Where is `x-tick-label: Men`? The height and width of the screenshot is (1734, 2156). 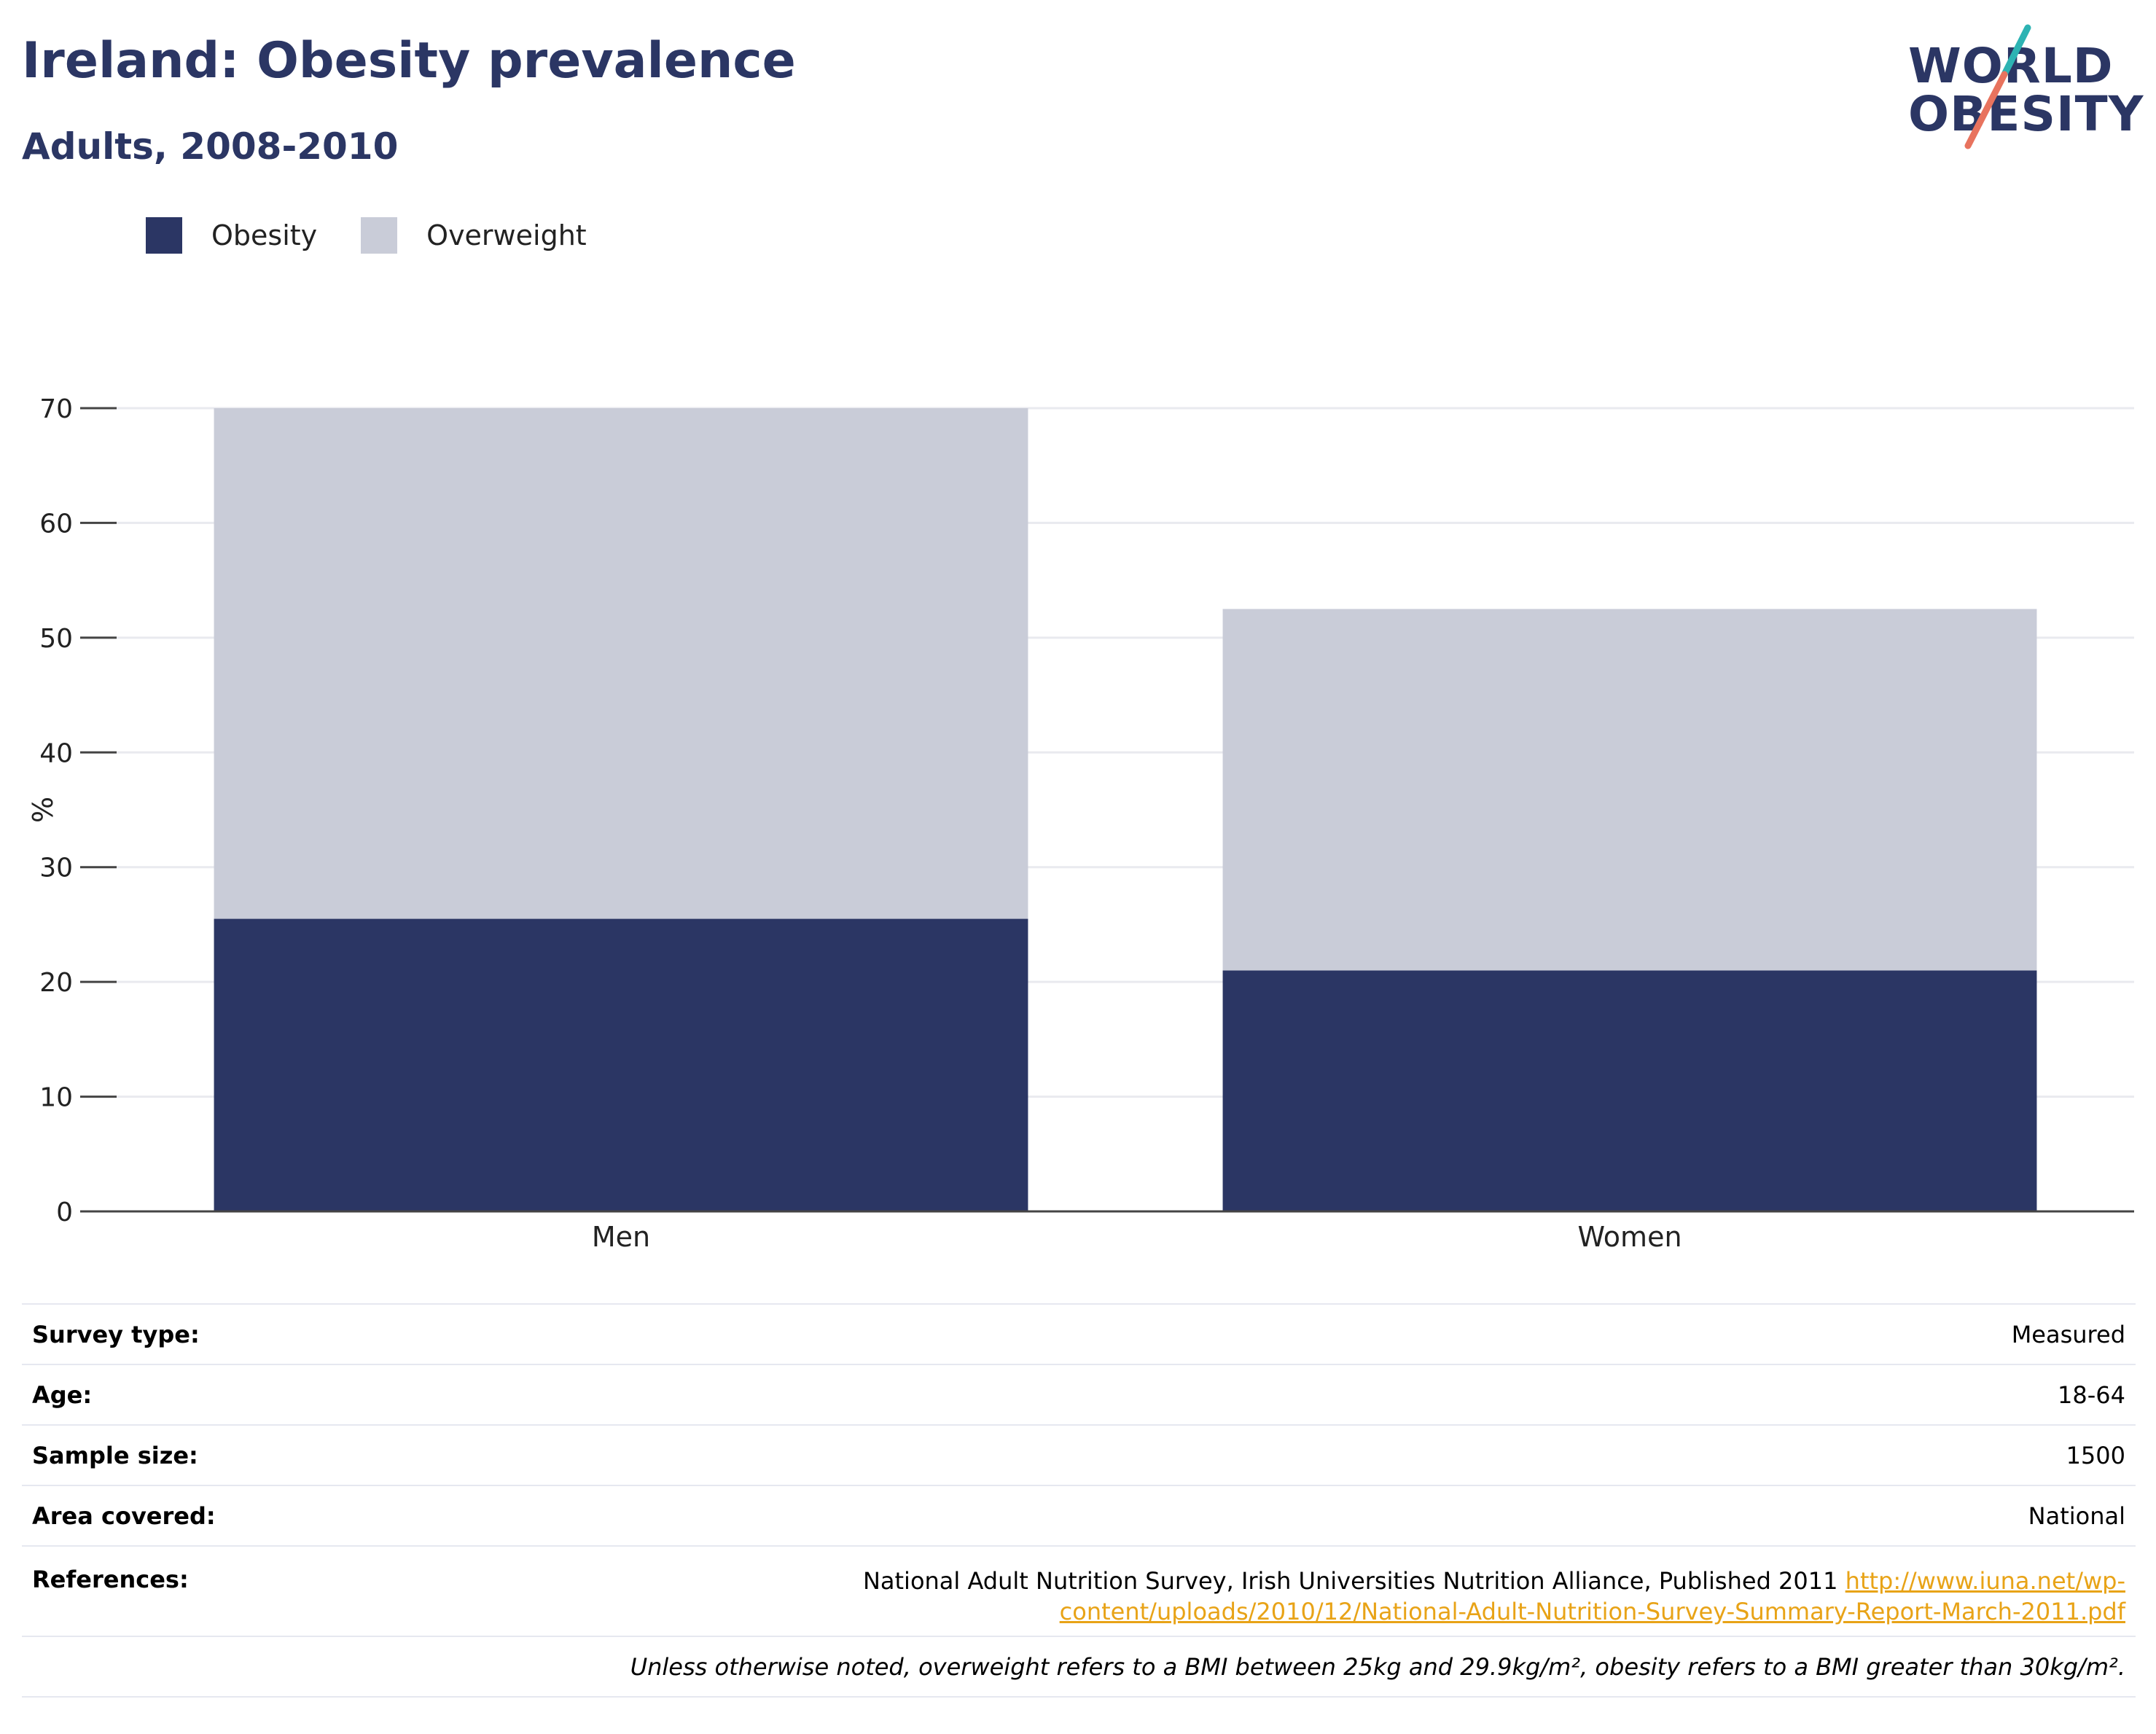
x-tick-label: Men is located at coordinates (621, 1237).